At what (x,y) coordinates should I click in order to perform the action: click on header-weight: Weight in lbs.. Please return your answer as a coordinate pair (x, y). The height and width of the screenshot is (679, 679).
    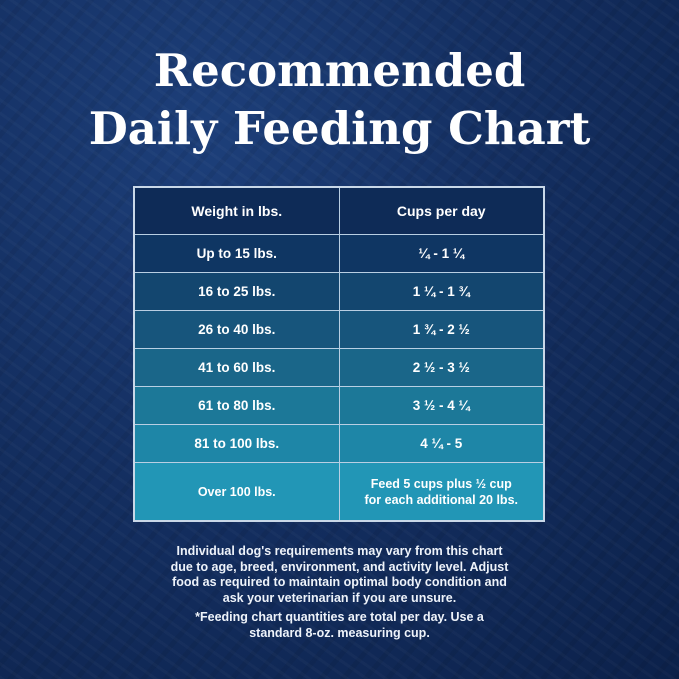
    Looking at the image, I should click on (236, 210).